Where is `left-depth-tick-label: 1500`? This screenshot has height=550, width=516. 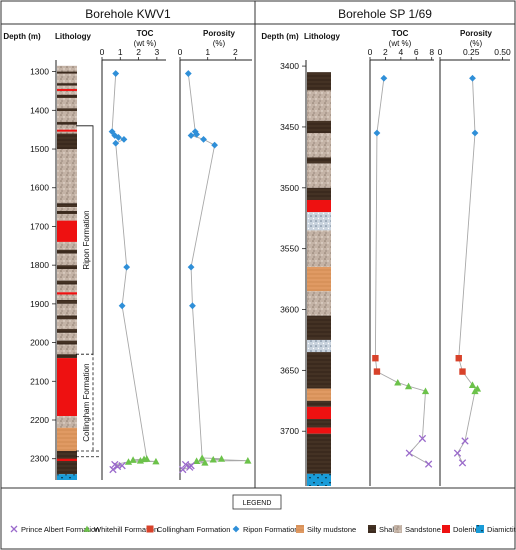 left-depth-tick-label: 1500 is located at coordinates (39, 149).